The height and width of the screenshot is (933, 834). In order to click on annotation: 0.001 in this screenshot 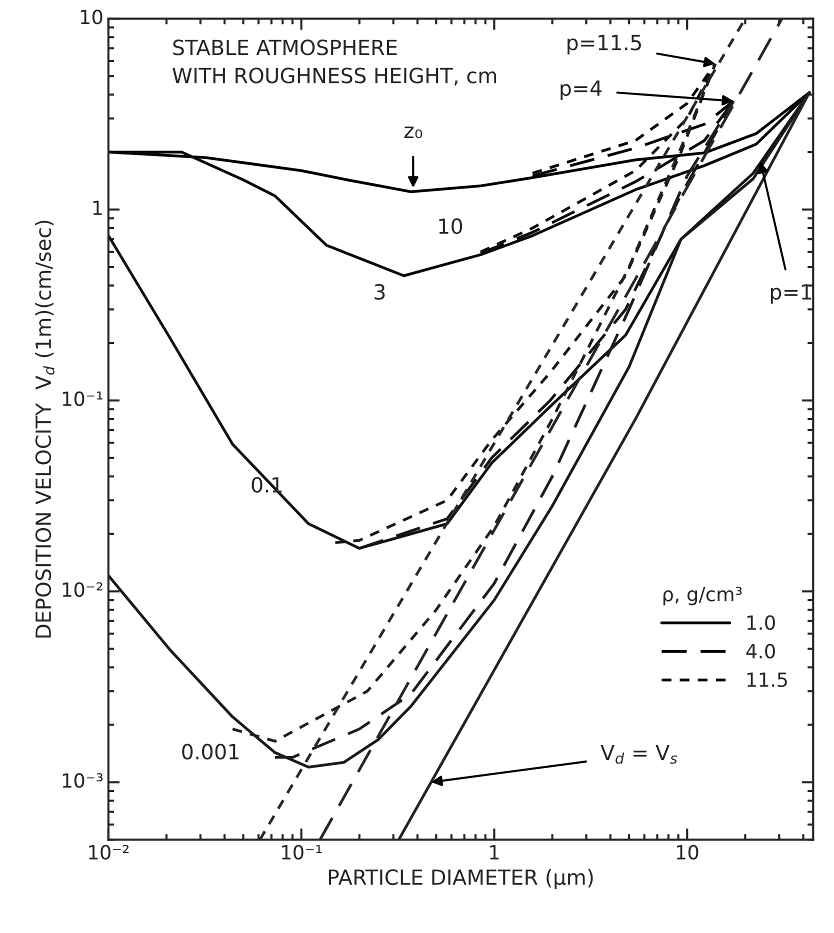, I will do `click(210, 752)`.